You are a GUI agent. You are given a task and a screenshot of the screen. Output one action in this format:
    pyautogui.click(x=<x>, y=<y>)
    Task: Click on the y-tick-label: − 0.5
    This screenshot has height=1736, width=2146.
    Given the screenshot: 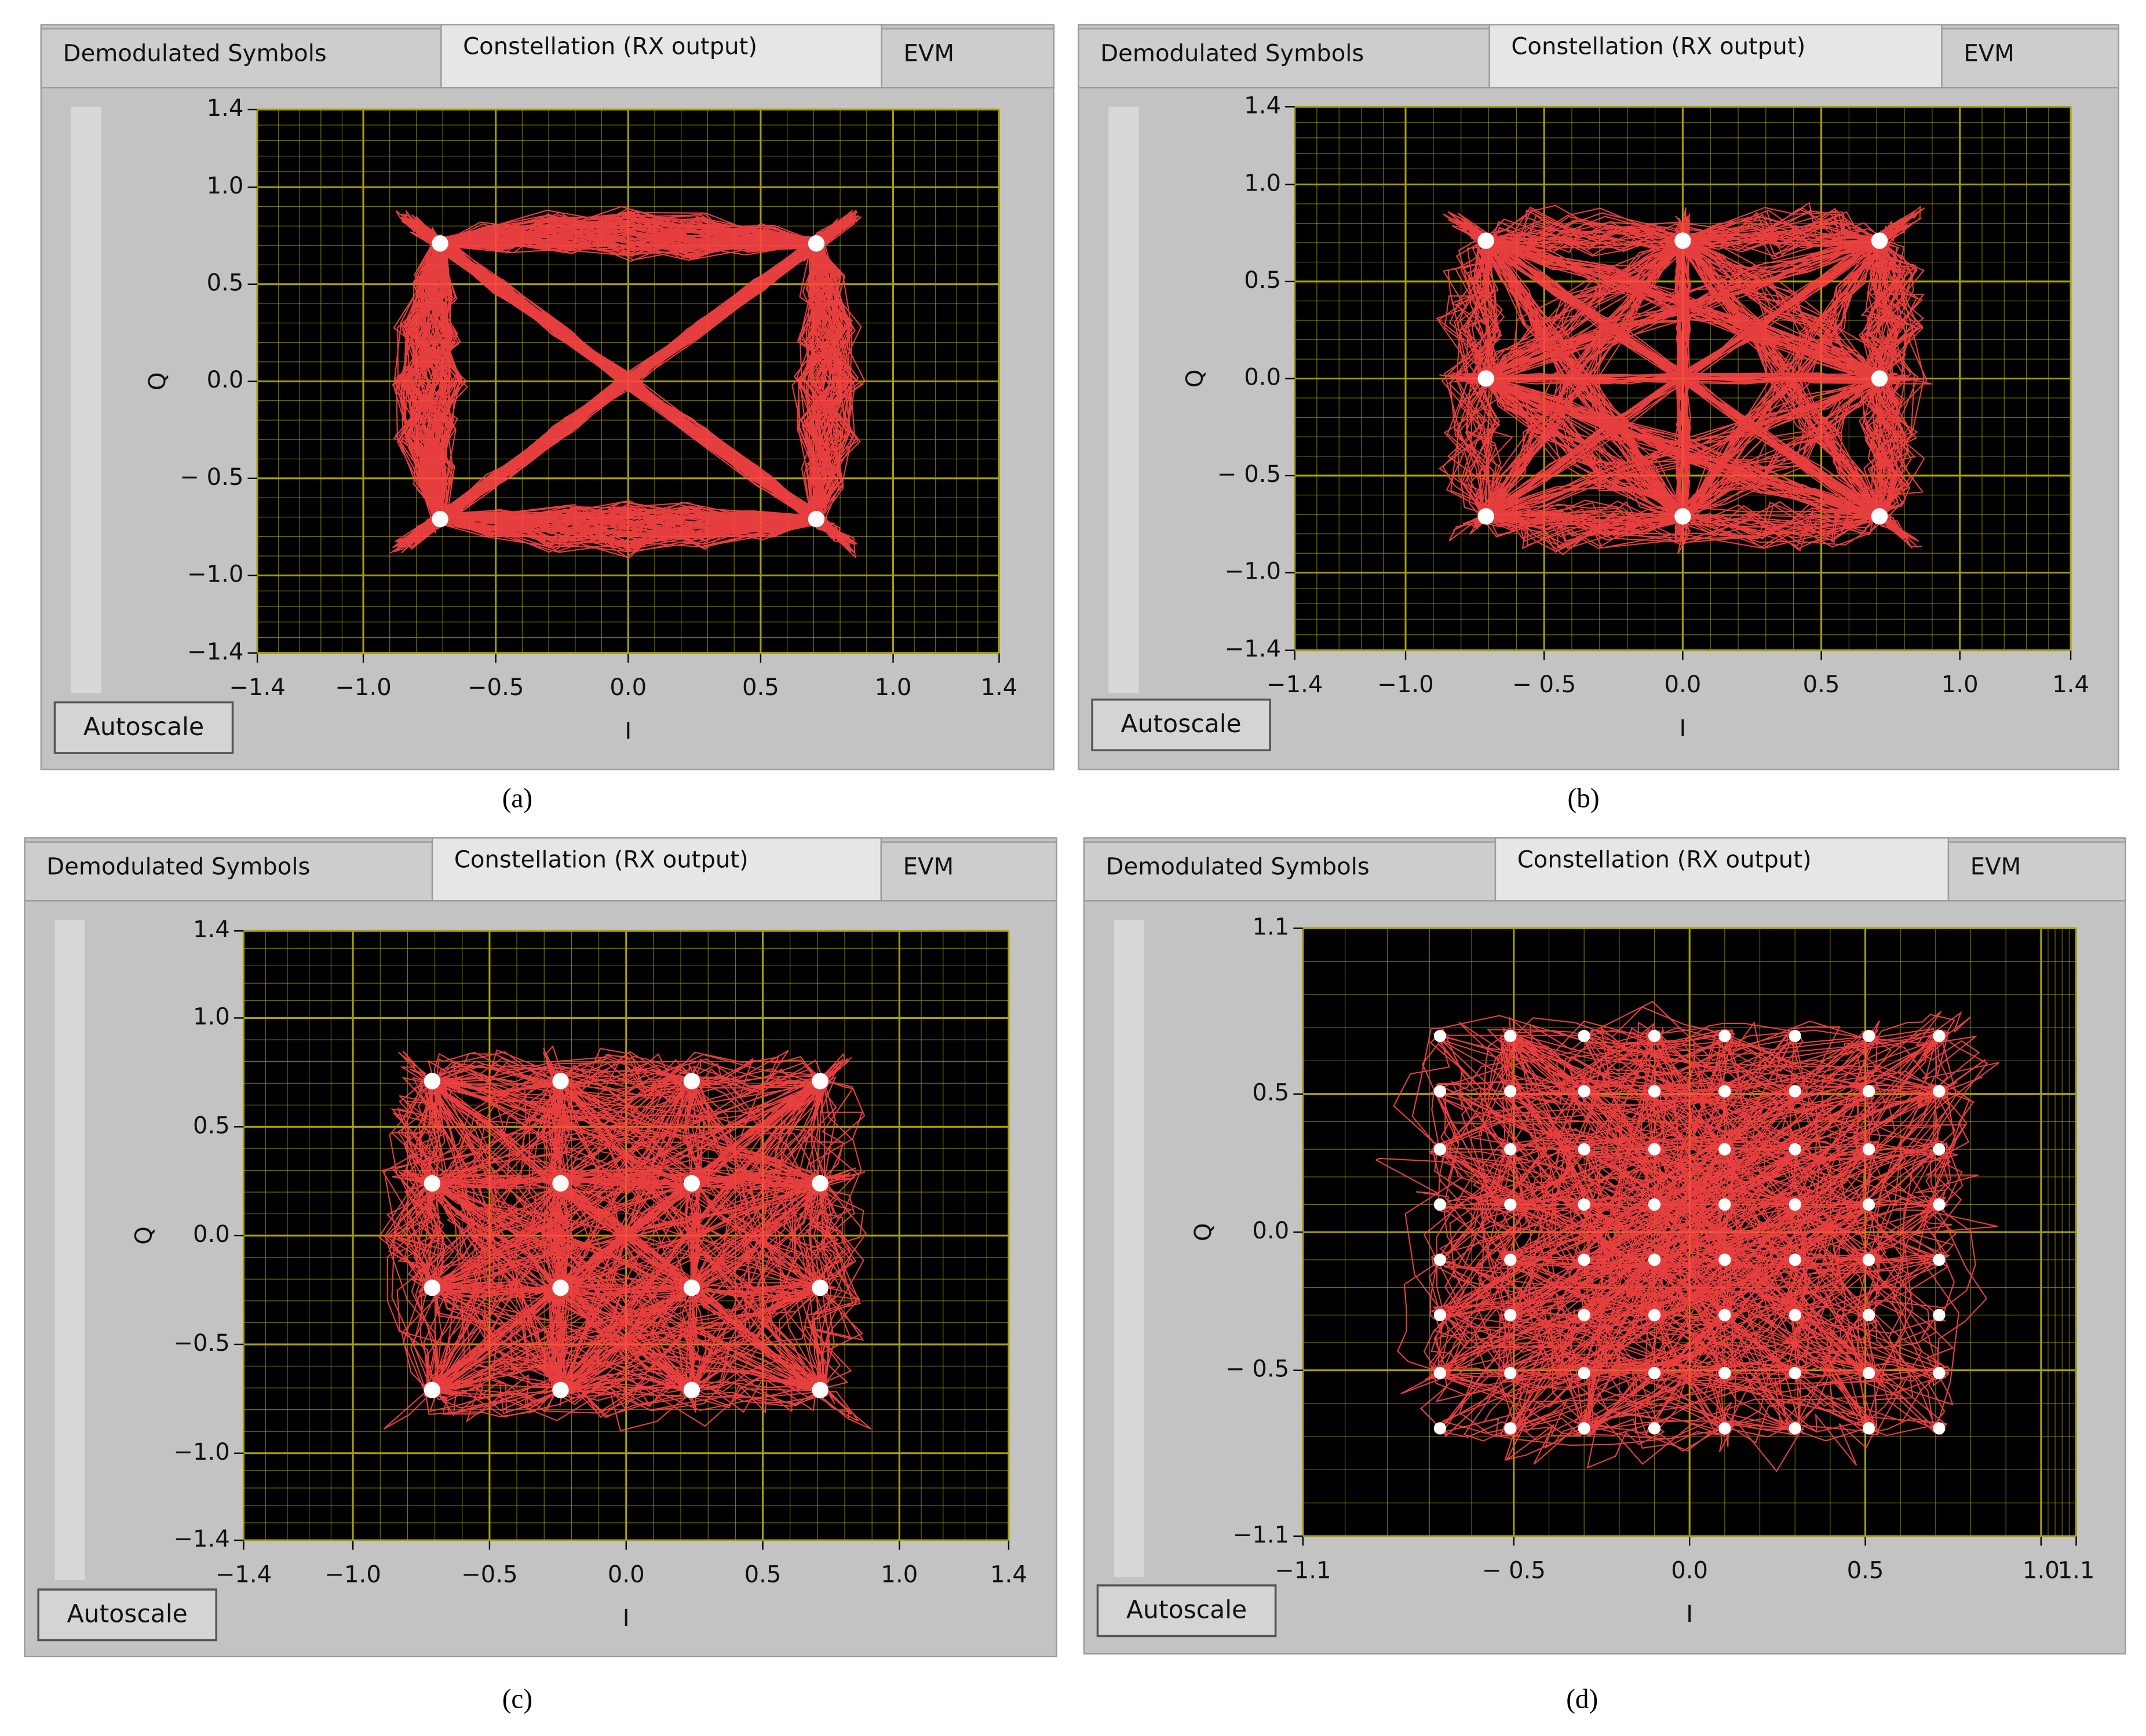 What is the action you would take?
    pyautogui.click(x=1249, y=474)
    